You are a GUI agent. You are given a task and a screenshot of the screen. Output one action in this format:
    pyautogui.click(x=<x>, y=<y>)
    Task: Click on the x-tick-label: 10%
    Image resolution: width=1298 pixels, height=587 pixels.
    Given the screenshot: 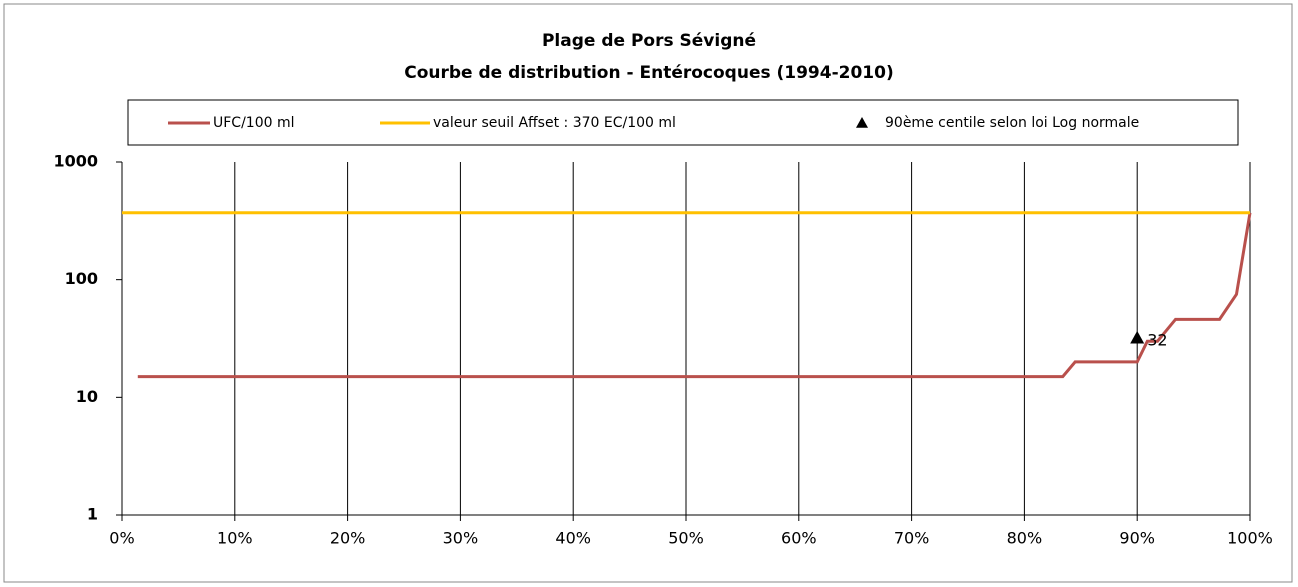 What is the action you would take?
    pyautogui.click(x=235, y=538)
    